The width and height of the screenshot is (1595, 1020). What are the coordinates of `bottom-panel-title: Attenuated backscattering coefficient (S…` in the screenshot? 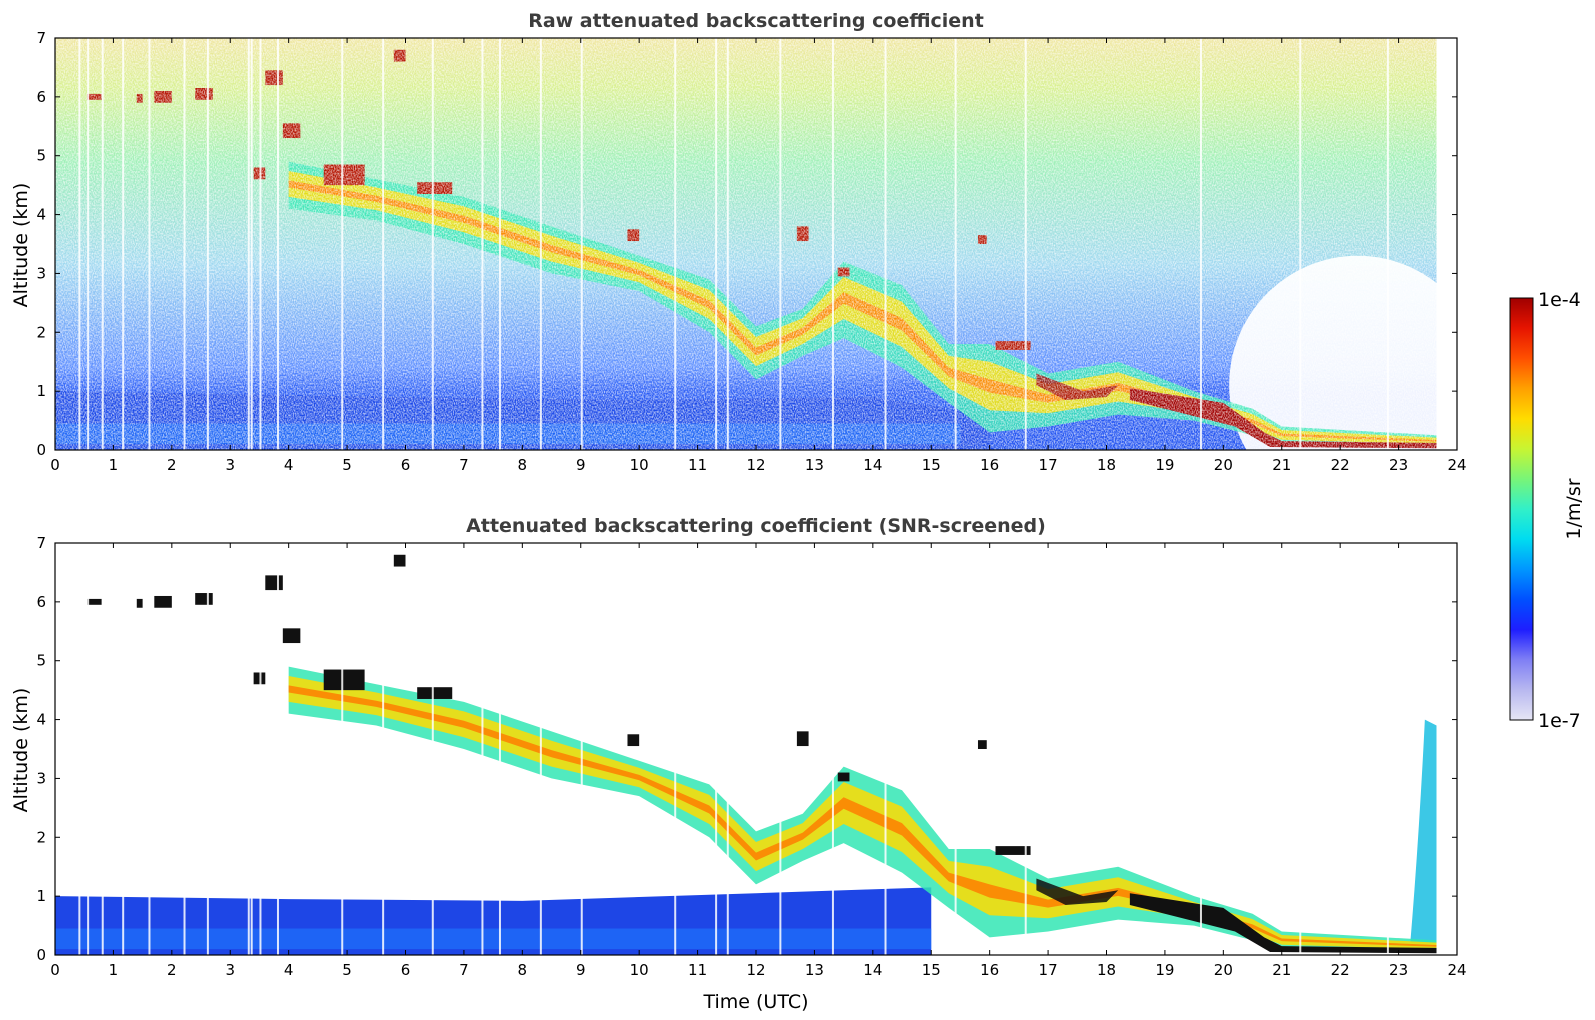 It's located at (756, 526).